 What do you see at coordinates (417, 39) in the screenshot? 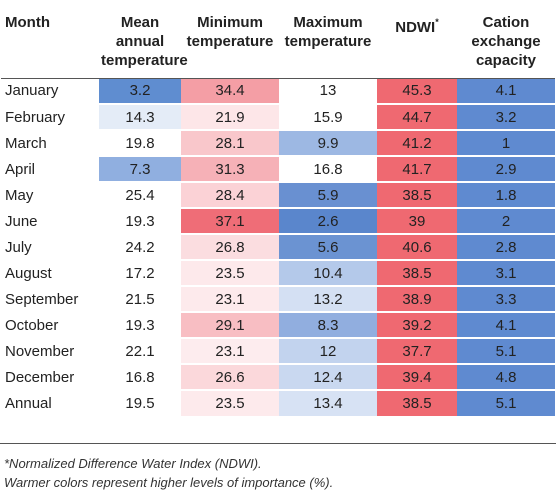
I see `header-ndwi: NDWI*` at bounding box center [417, 39].